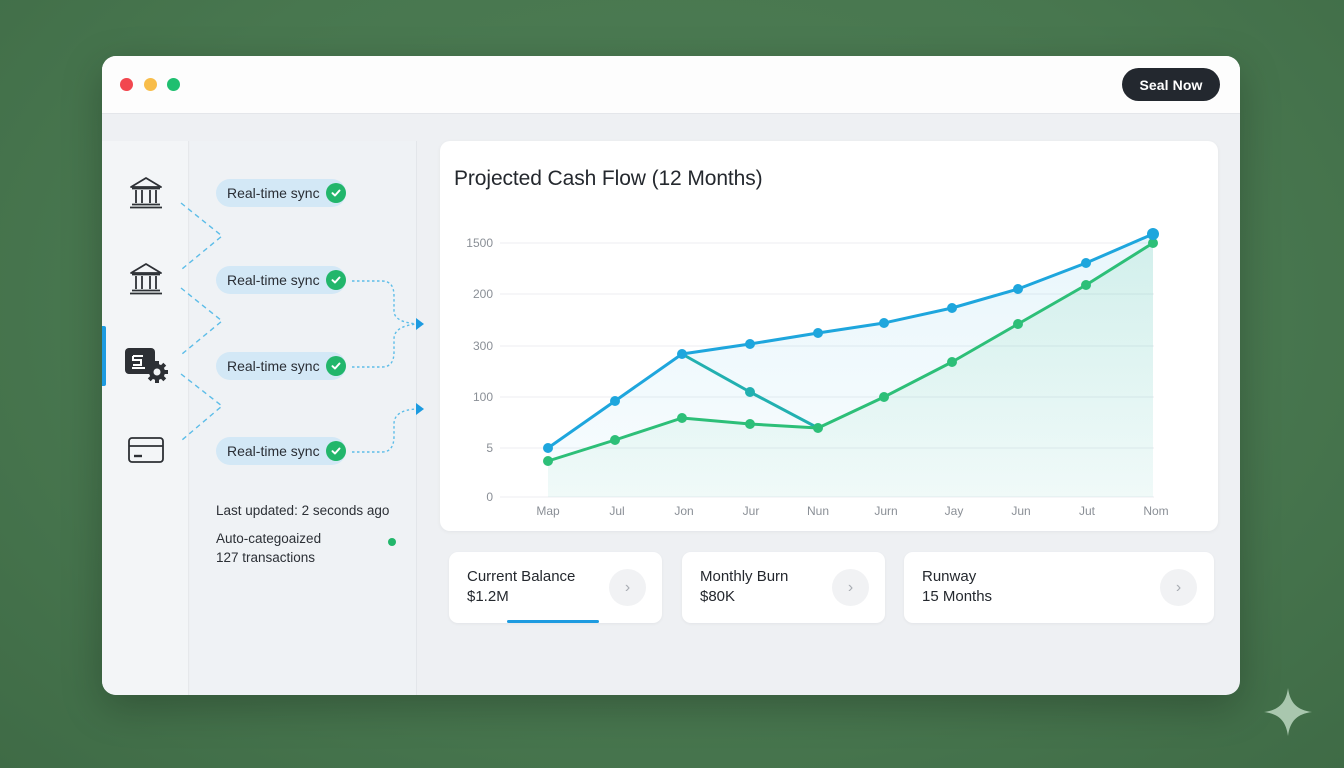 The width and height of the screenshot is (1344, 768). Describe the element at coordinates (269, 538) in the screenshot. I see `auto-categorized-text: Auto-categoaized` at that location.